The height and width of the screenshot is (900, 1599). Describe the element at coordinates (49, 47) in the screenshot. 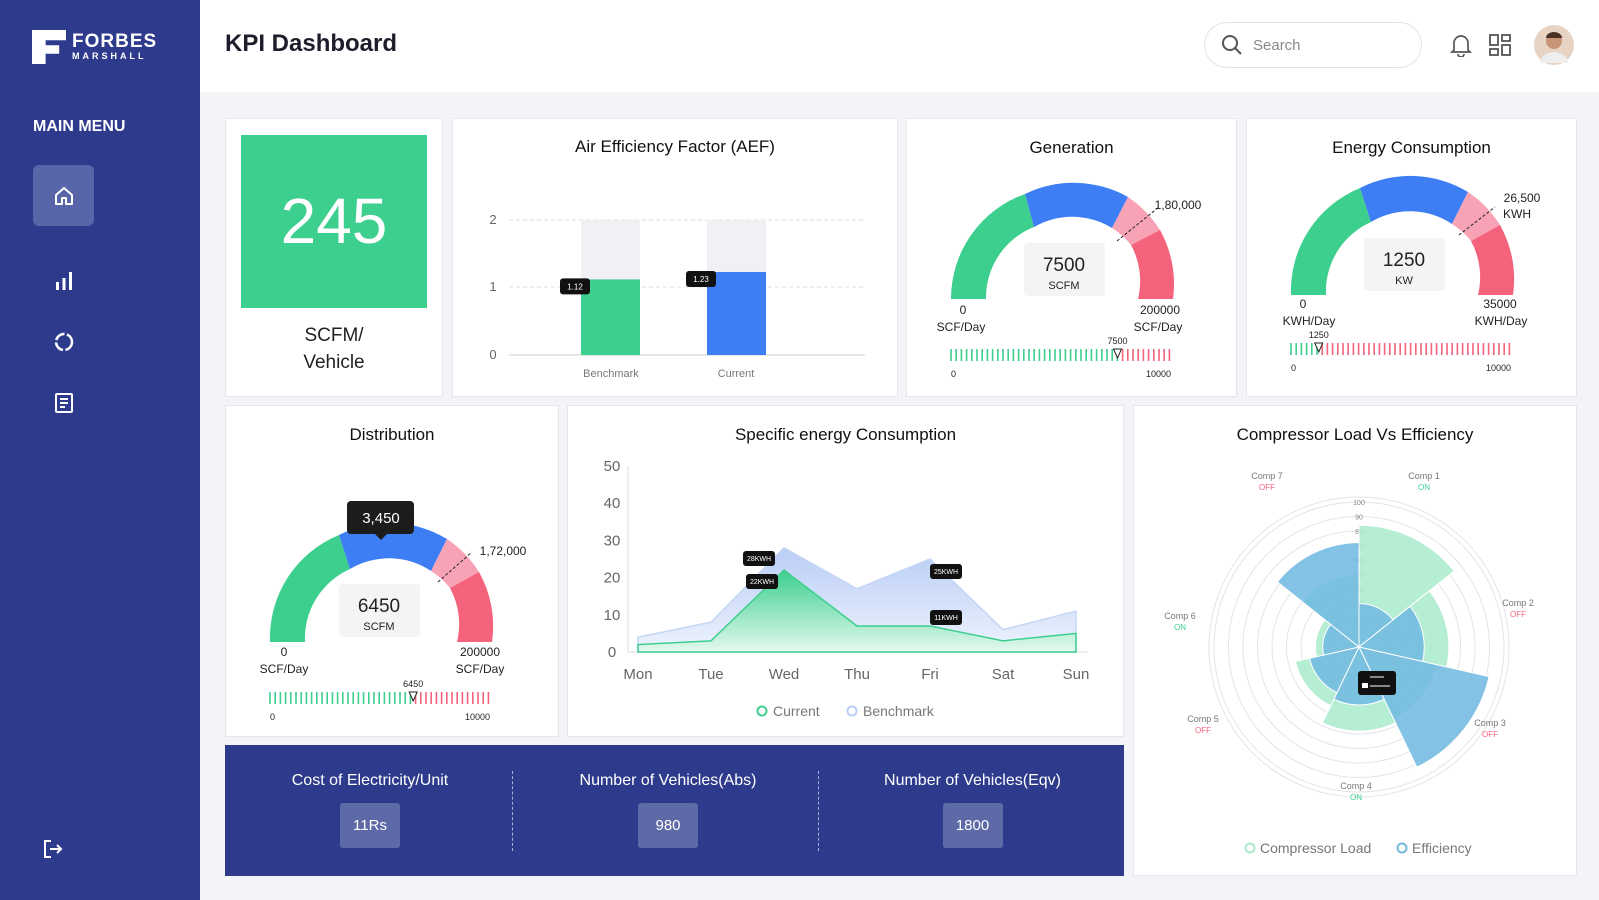

I see `logo-mark-icon` at that location.